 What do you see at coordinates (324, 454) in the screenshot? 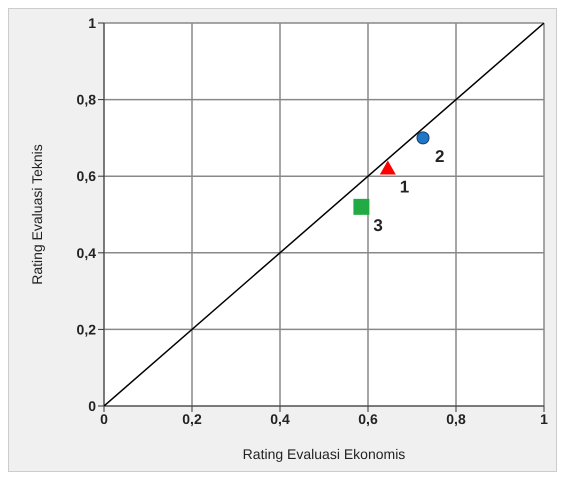
I see `x-axis-title: Rating Evaluasi Ekonomis` at bounding box center [324, 454].